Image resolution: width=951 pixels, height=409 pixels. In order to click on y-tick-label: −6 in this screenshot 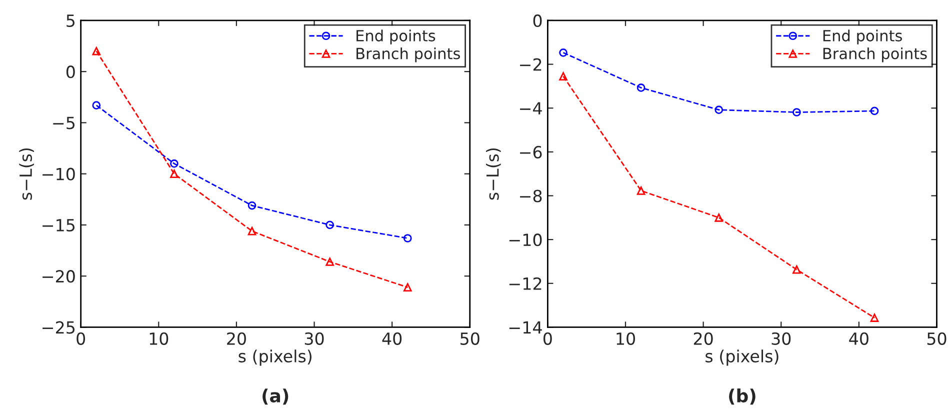, I will do `click(531, 152)`.